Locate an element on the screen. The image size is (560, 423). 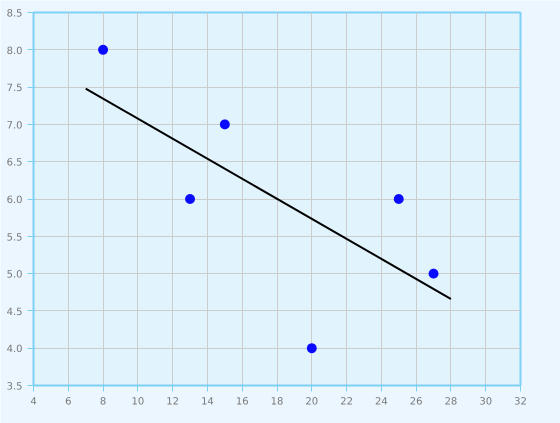
x-tick-label: 24 is located at coordinates (381, 402).